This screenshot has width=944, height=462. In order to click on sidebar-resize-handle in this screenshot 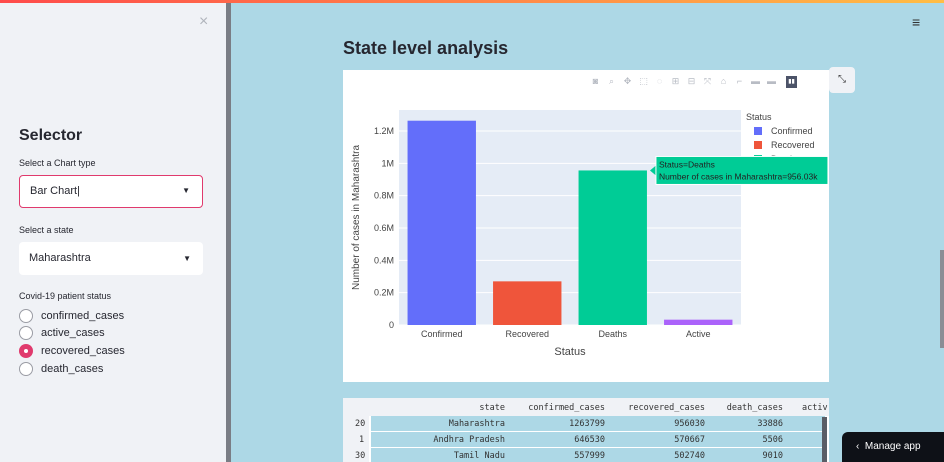, I will do `click(228, 232)`.